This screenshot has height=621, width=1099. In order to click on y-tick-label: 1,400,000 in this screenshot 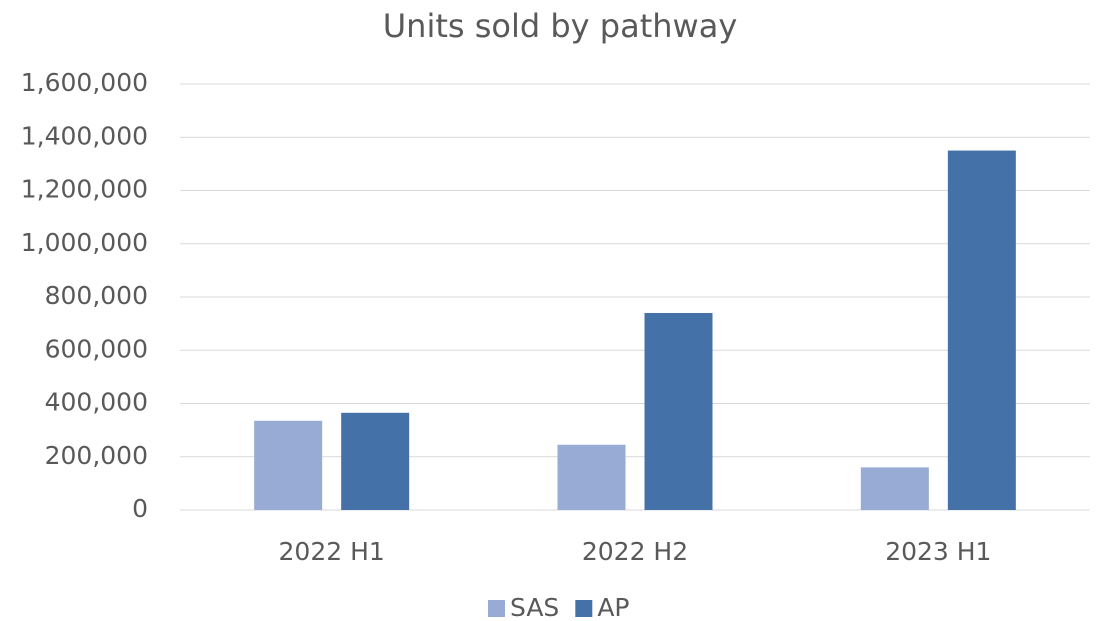, I will do `click(84, 135)`.